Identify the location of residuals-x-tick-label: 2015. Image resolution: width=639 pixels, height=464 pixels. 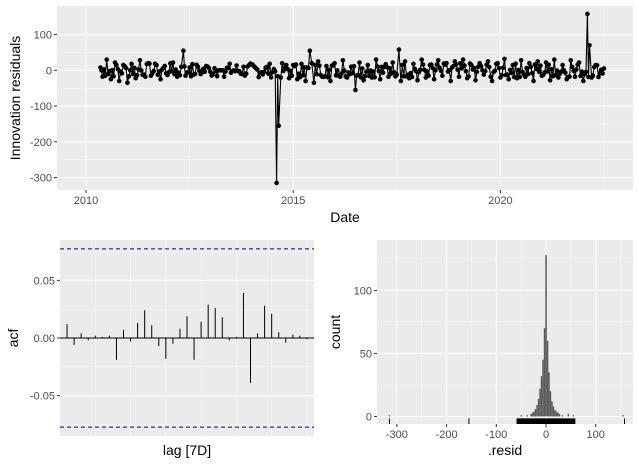
(293, 201).